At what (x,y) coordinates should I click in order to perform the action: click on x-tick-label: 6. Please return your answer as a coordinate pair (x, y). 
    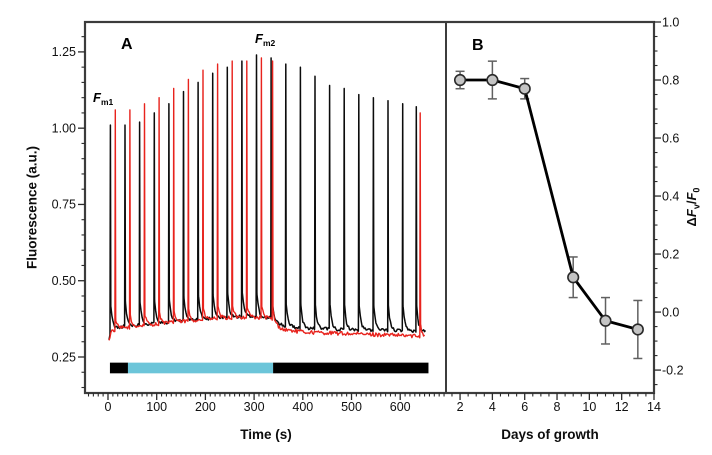
    Looking at the image, I should click on (524, 407).